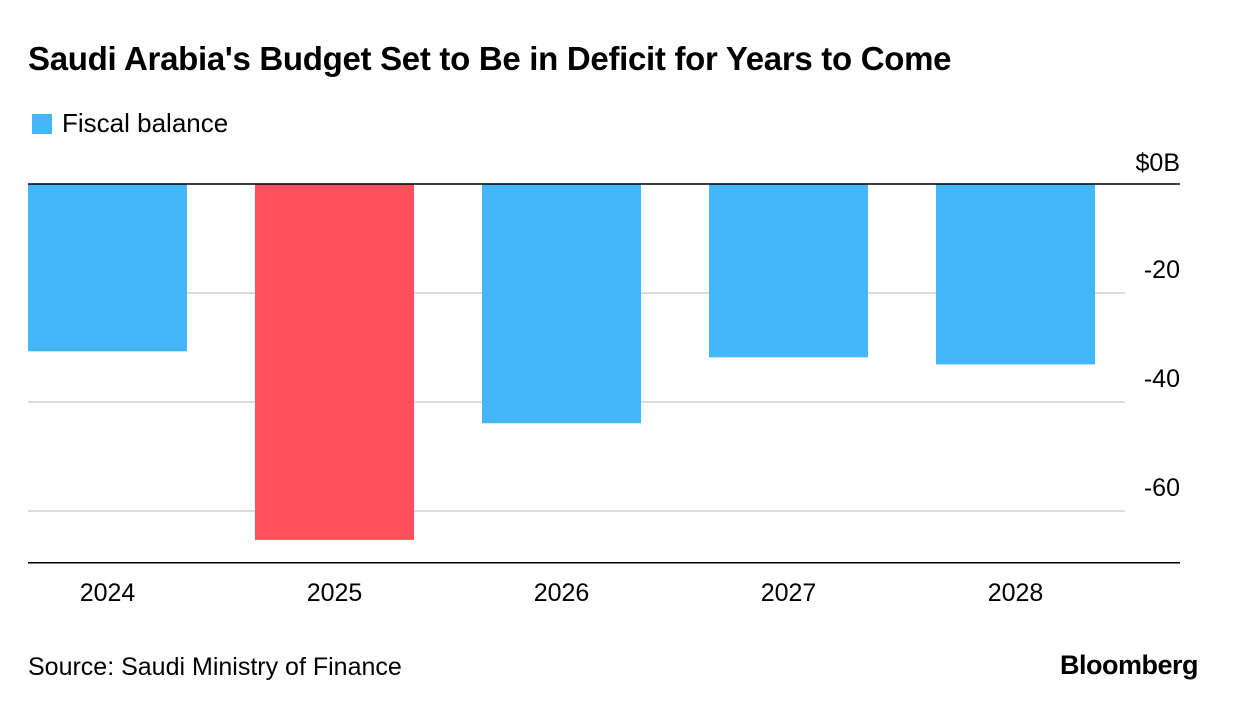 The width and height of the screenshot is (1236, 710). I want to click on legend: Fiscal balance, so click(130, 123).